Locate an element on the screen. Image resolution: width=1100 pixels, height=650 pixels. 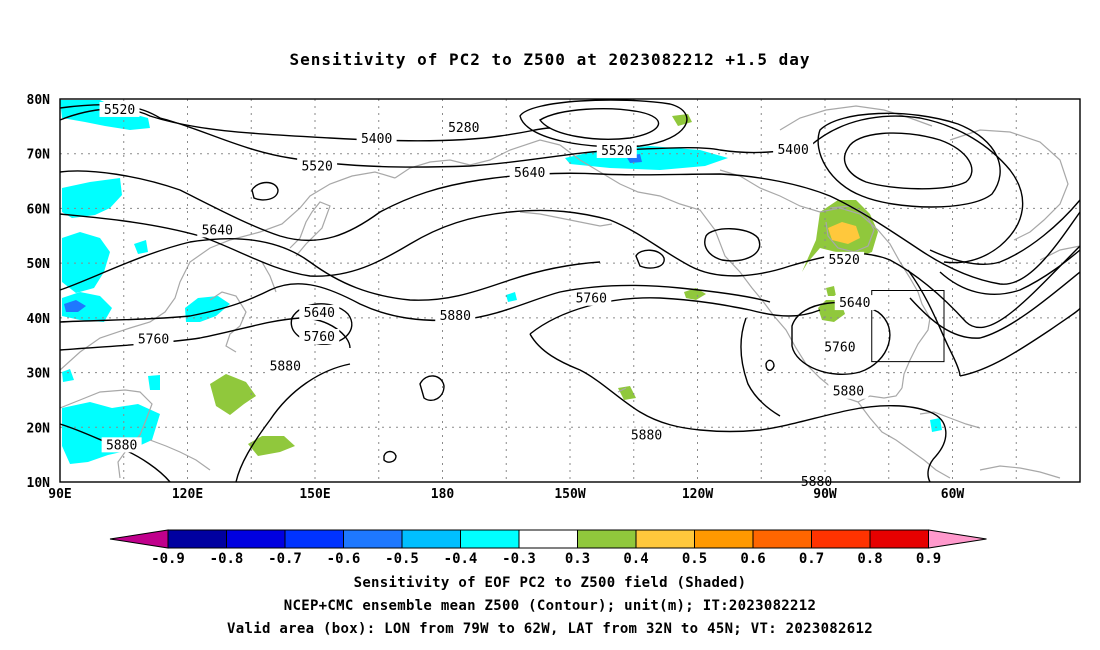
shade-gulf-alaska is located at coordinates (695, 294).